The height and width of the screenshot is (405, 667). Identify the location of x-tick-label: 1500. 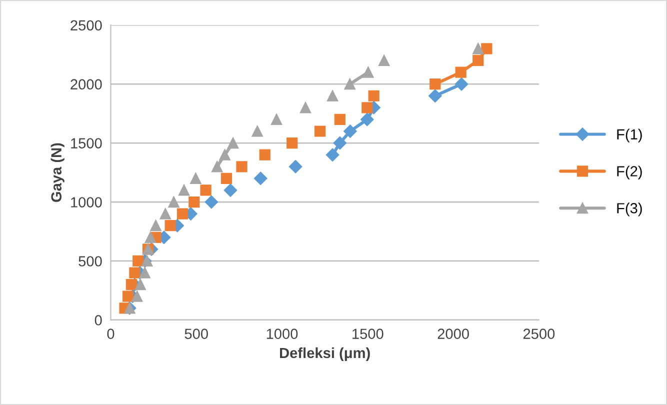
(368, 333).